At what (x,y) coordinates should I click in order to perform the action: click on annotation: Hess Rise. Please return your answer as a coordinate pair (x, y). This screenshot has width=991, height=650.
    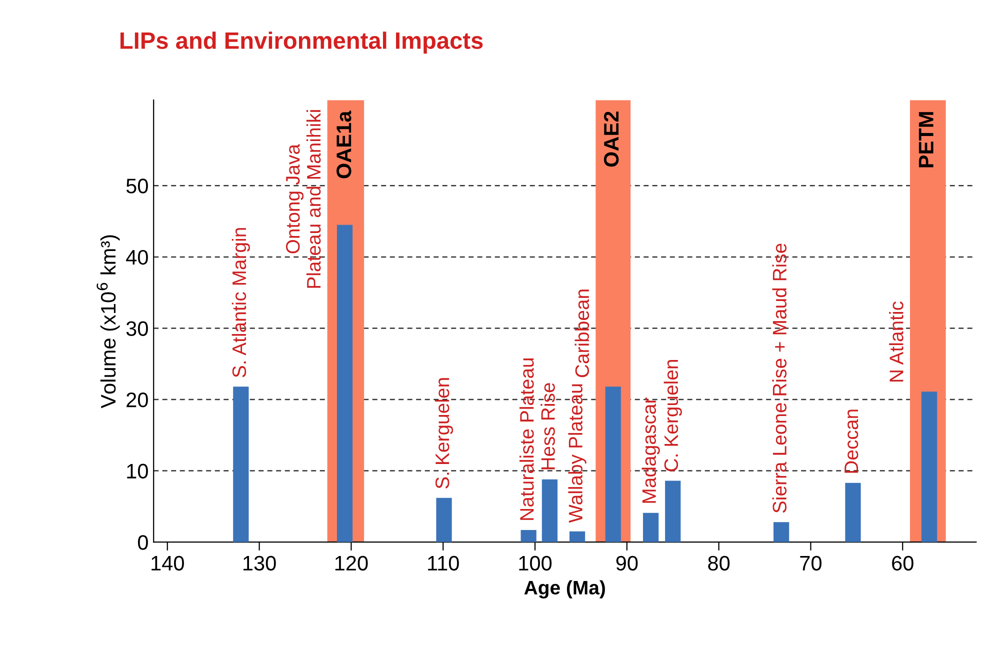
    Looking at the image, I should click on (547, 426).